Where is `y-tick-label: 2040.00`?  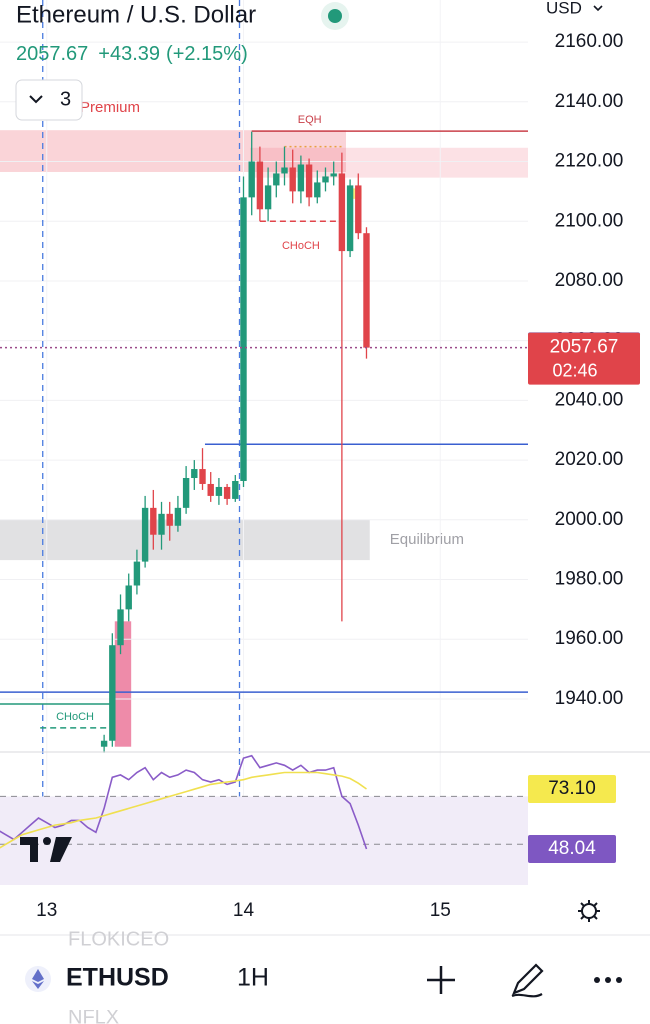
y-tick-label: 2040.00 is located at coordinates (589, 399).